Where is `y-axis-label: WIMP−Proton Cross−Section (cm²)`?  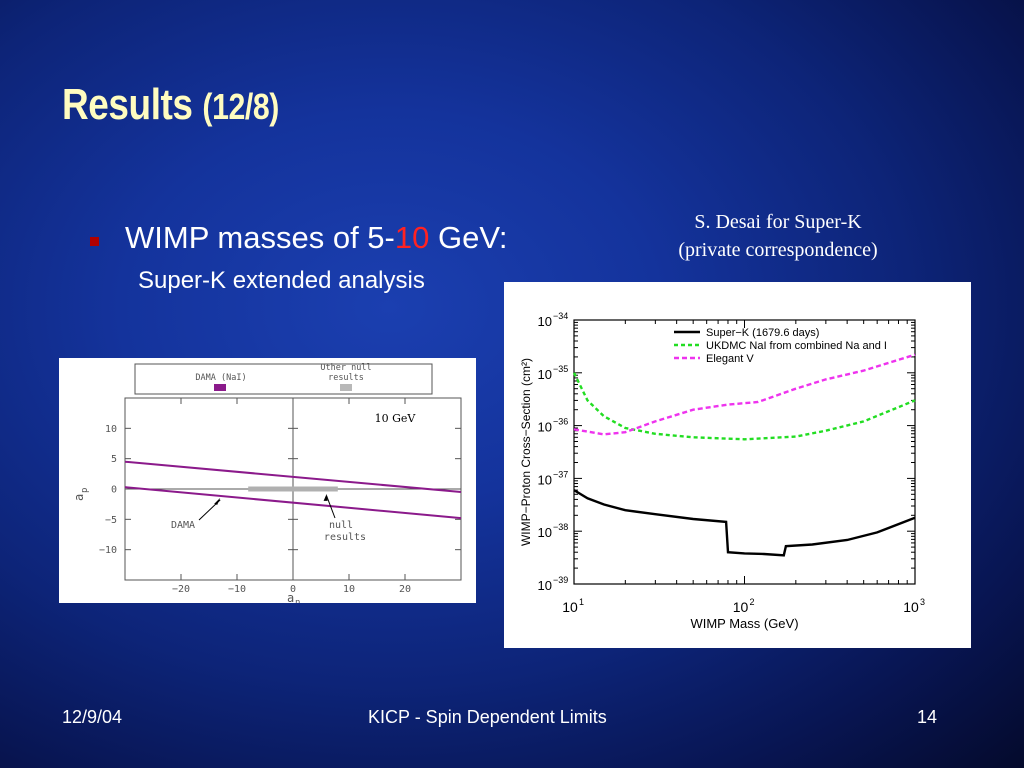
y-axis-label: WIMP−Proton Cross−Section (cm²) is located at coordinates (526, 452).